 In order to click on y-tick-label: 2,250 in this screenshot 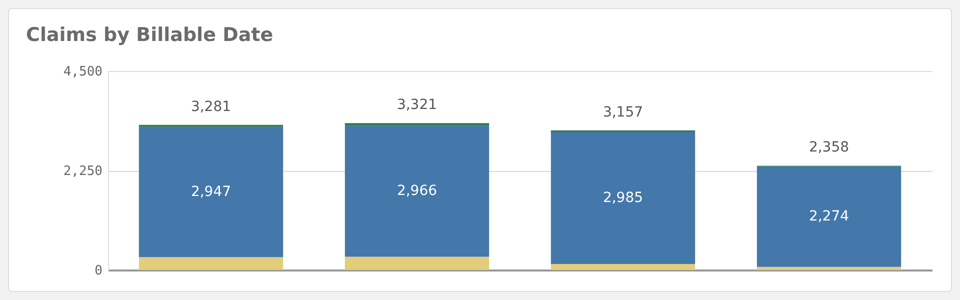, I will do `click(82, 171)`.